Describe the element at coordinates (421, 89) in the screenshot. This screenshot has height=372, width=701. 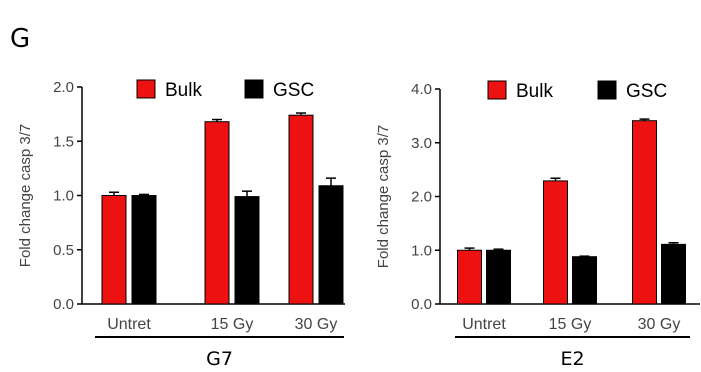
I see `y-tick-label: 4.0` at that location.